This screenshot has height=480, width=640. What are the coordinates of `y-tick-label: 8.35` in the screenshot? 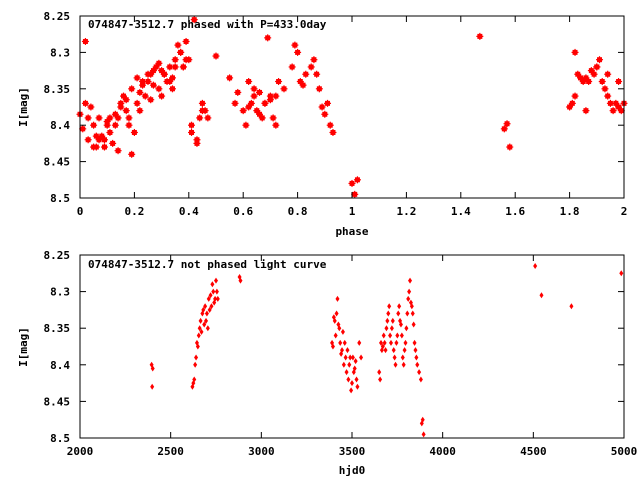 It's located at (57, 89).